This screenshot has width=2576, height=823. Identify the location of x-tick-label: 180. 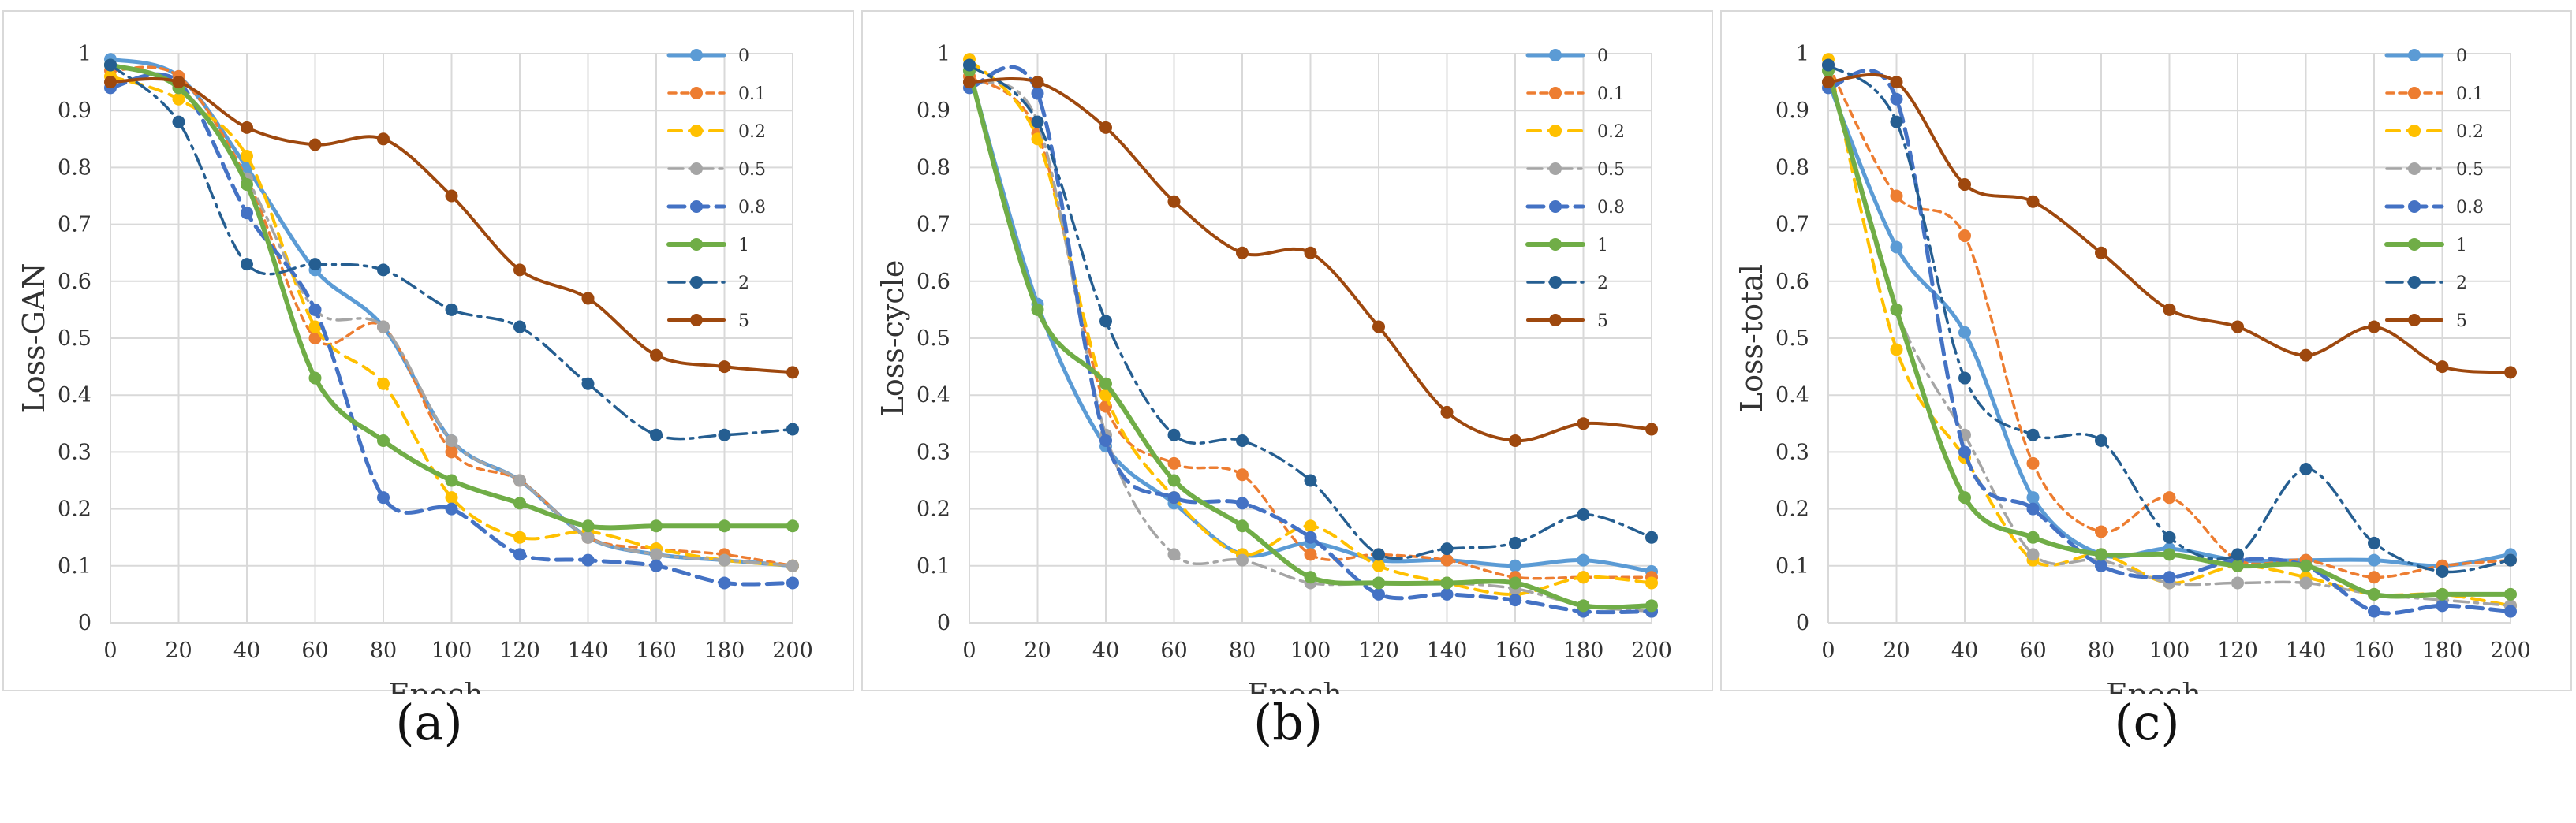
(724, 651).